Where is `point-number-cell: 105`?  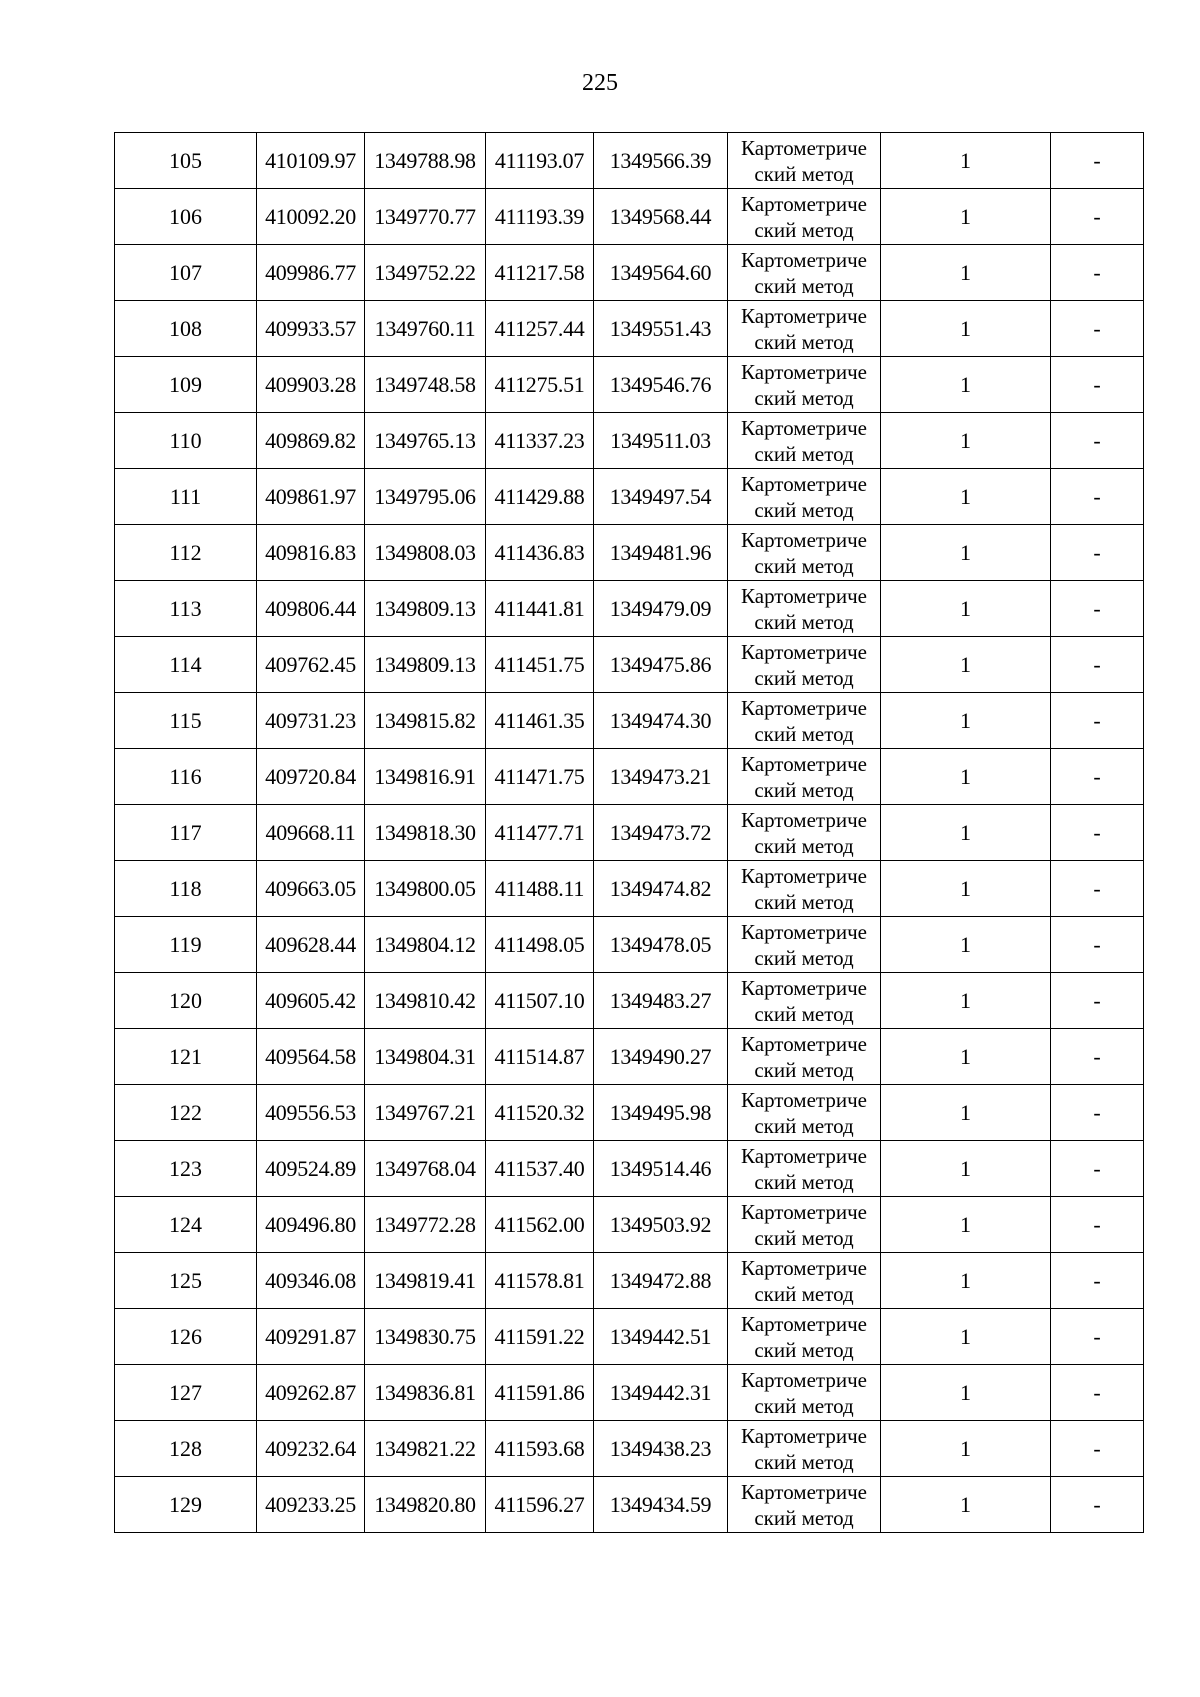
point-number-cell: 105 is located at coordinates (185, 160).